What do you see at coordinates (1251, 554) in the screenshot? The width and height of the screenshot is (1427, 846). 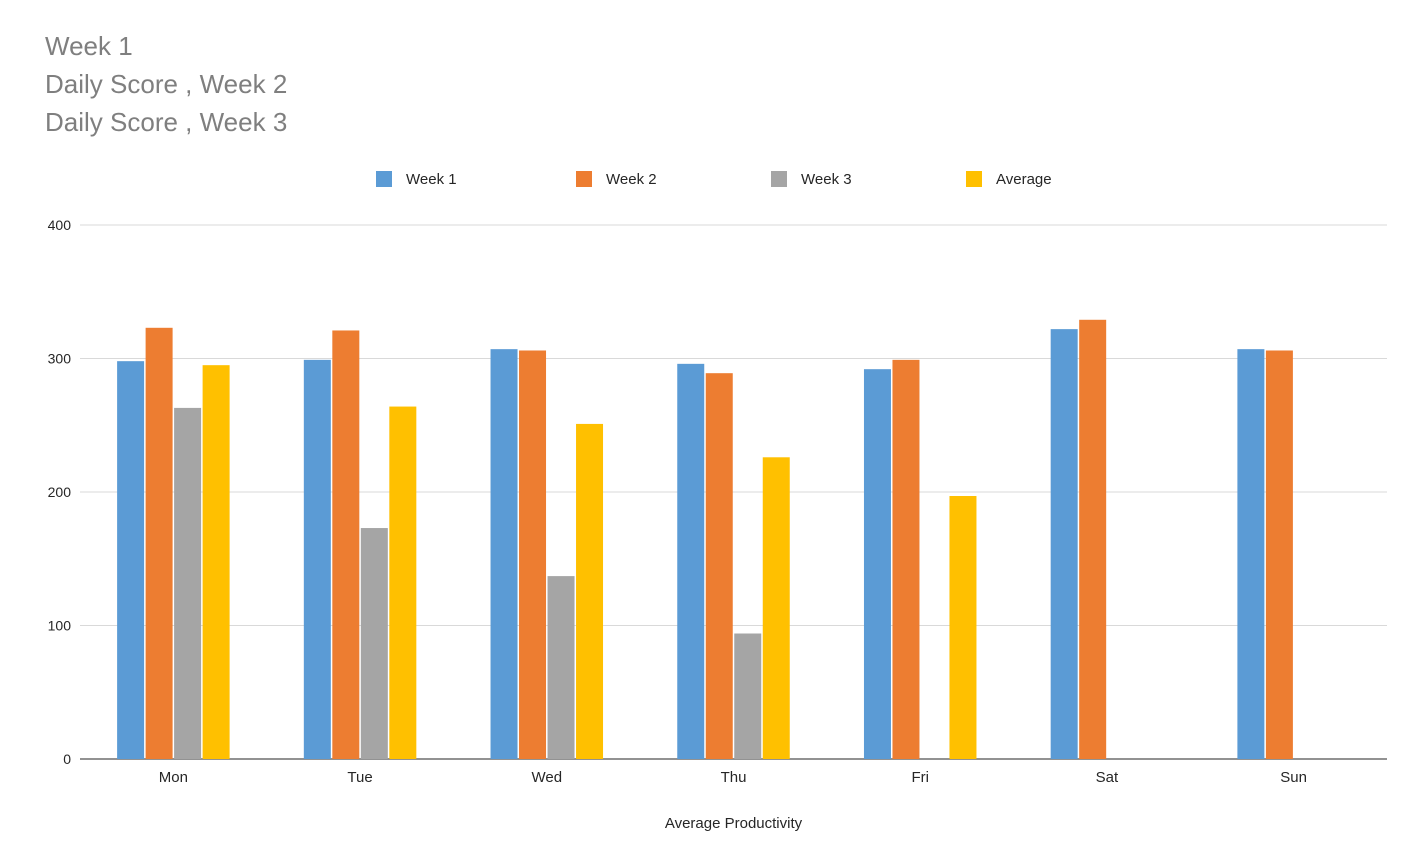 I see `bar-week-1-sun` at bounding box center [1251, 554].